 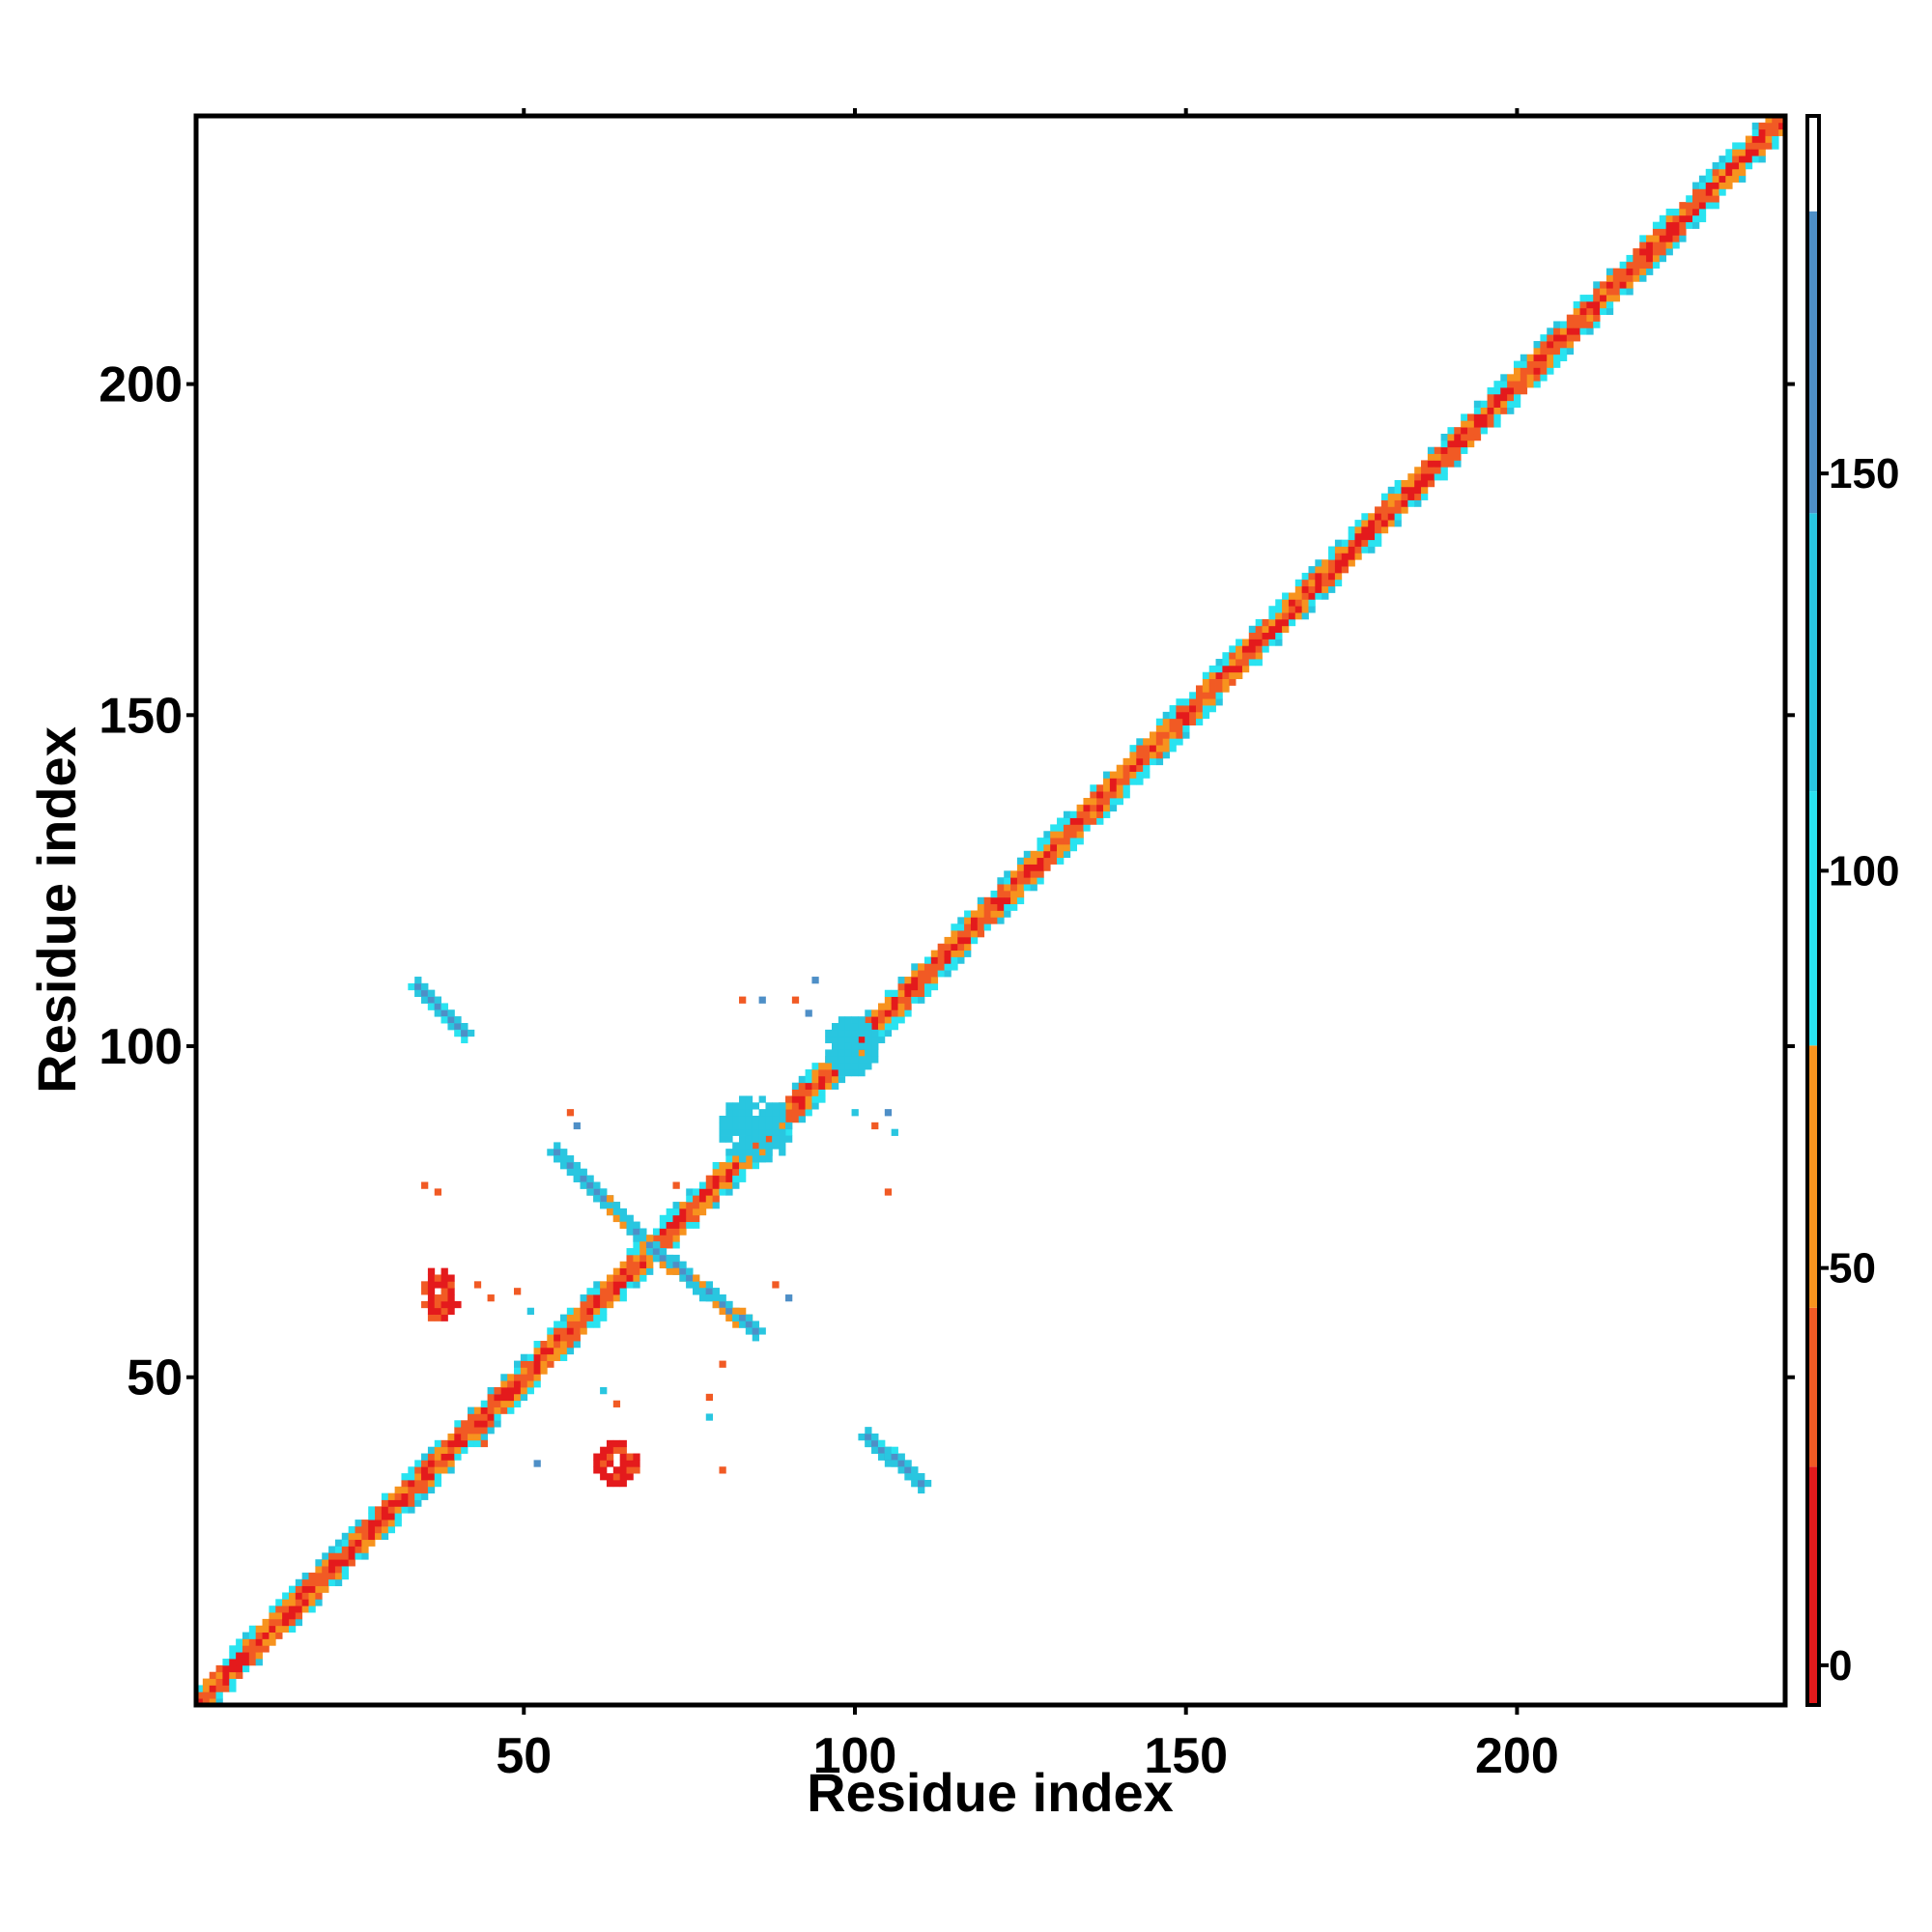 I want to click on y-tick-label: 50, so click(x=155, y=1378).